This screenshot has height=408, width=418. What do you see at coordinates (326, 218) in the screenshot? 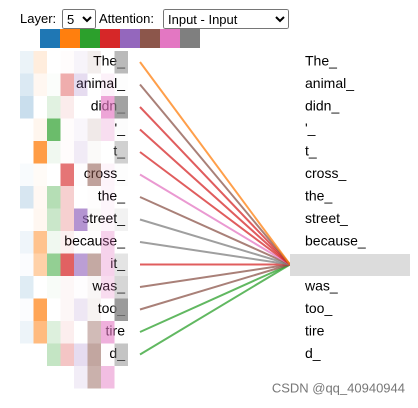
I see `right-token: street_` at bounding box center [326, 218].